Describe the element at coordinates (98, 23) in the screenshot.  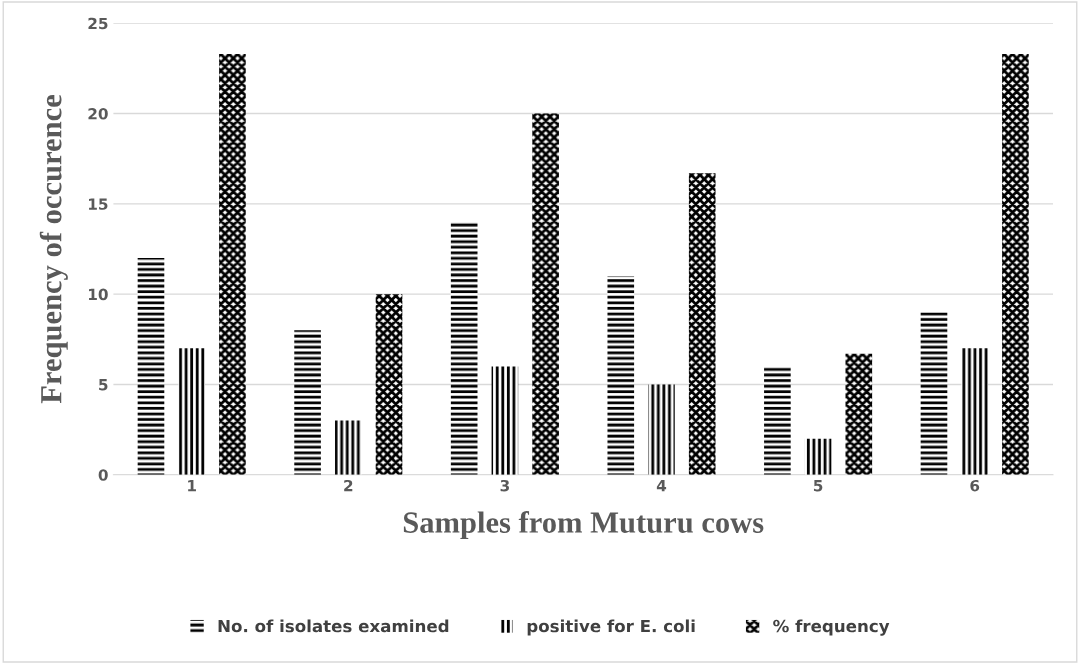
I see `y-tick-label: 25` at that location.